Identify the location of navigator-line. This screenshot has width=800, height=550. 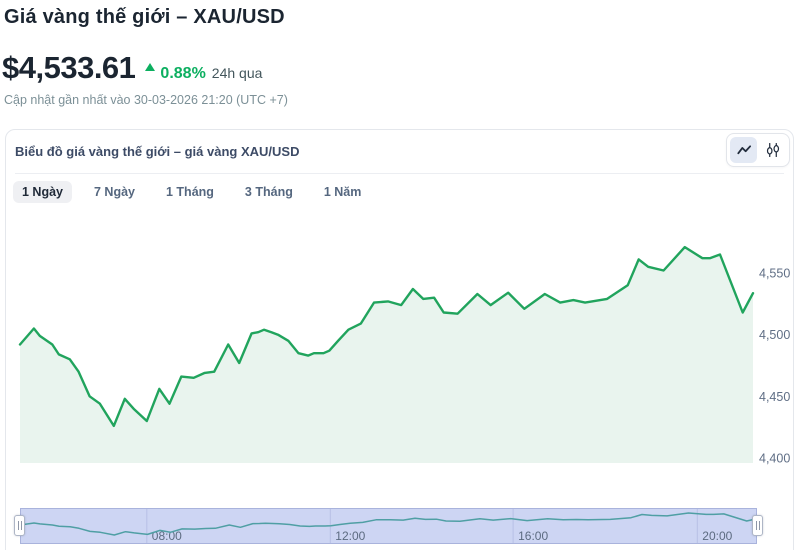
(388, 524).